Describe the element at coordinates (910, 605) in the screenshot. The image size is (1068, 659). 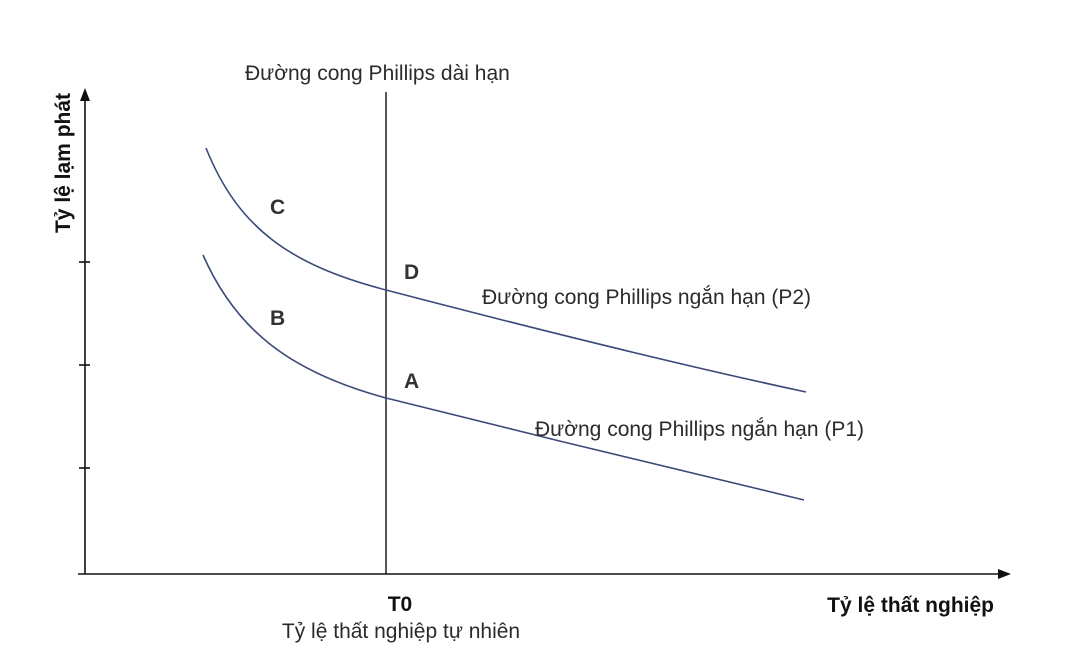
I see `x-axis-title: Tỷ lệ thất nghiệp` at that location.